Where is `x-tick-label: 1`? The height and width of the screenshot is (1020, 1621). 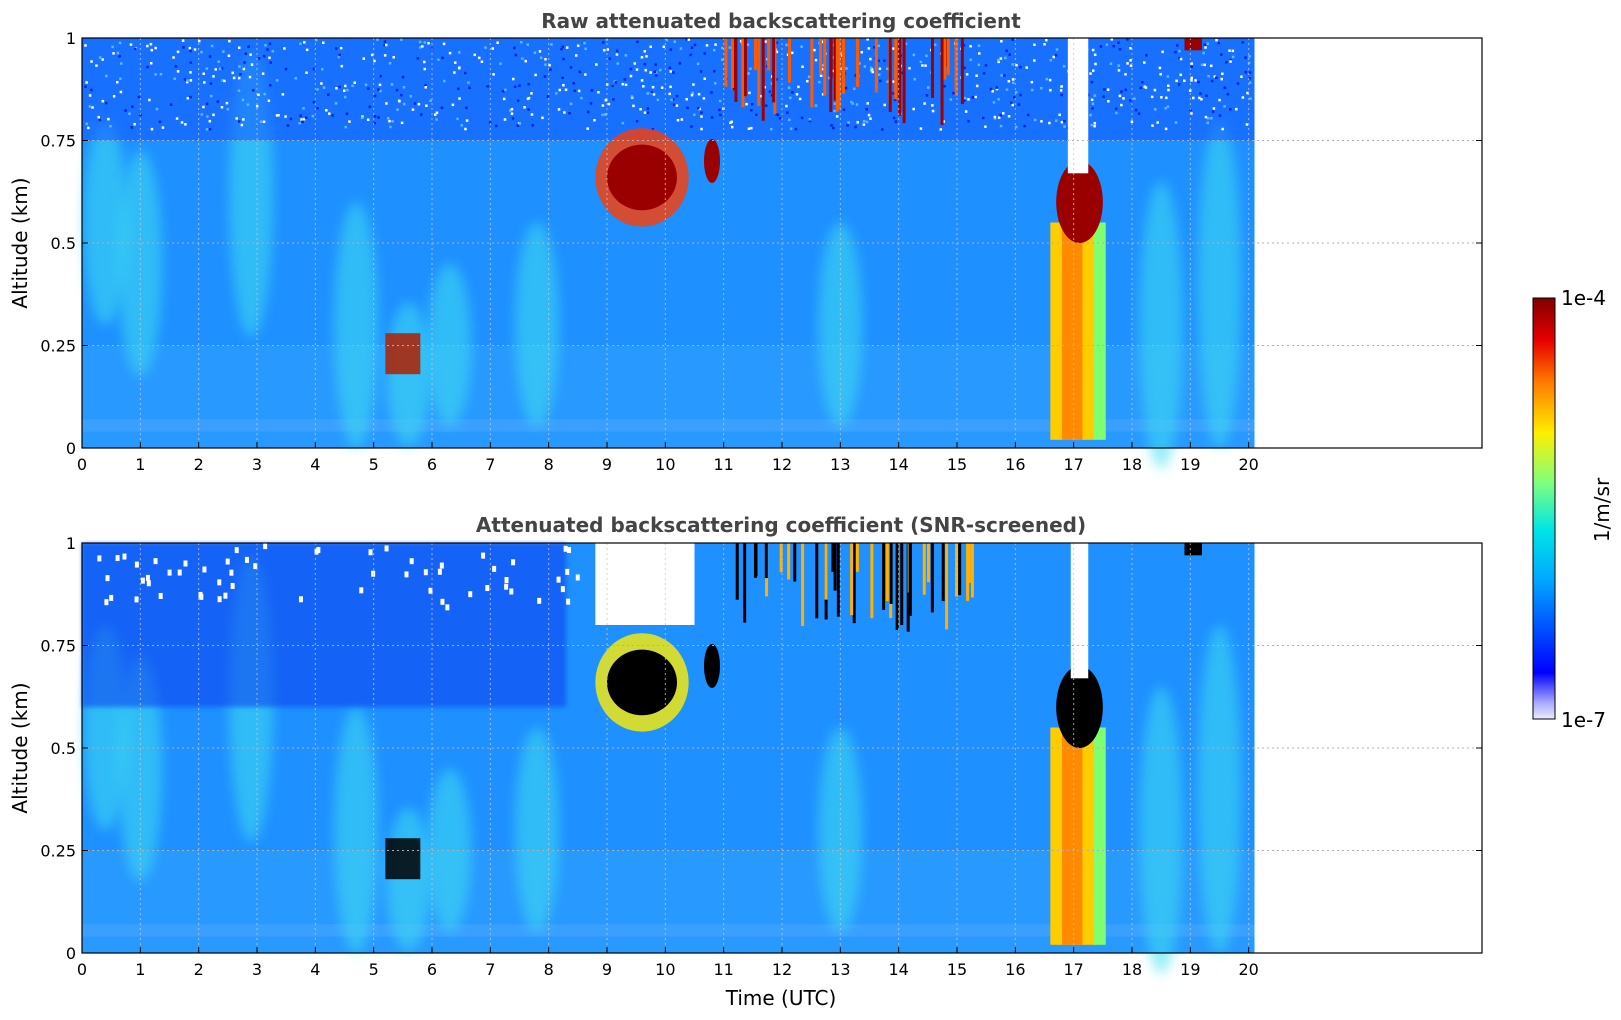 x-tick-label: 1 is located at coordinates (140, 464).